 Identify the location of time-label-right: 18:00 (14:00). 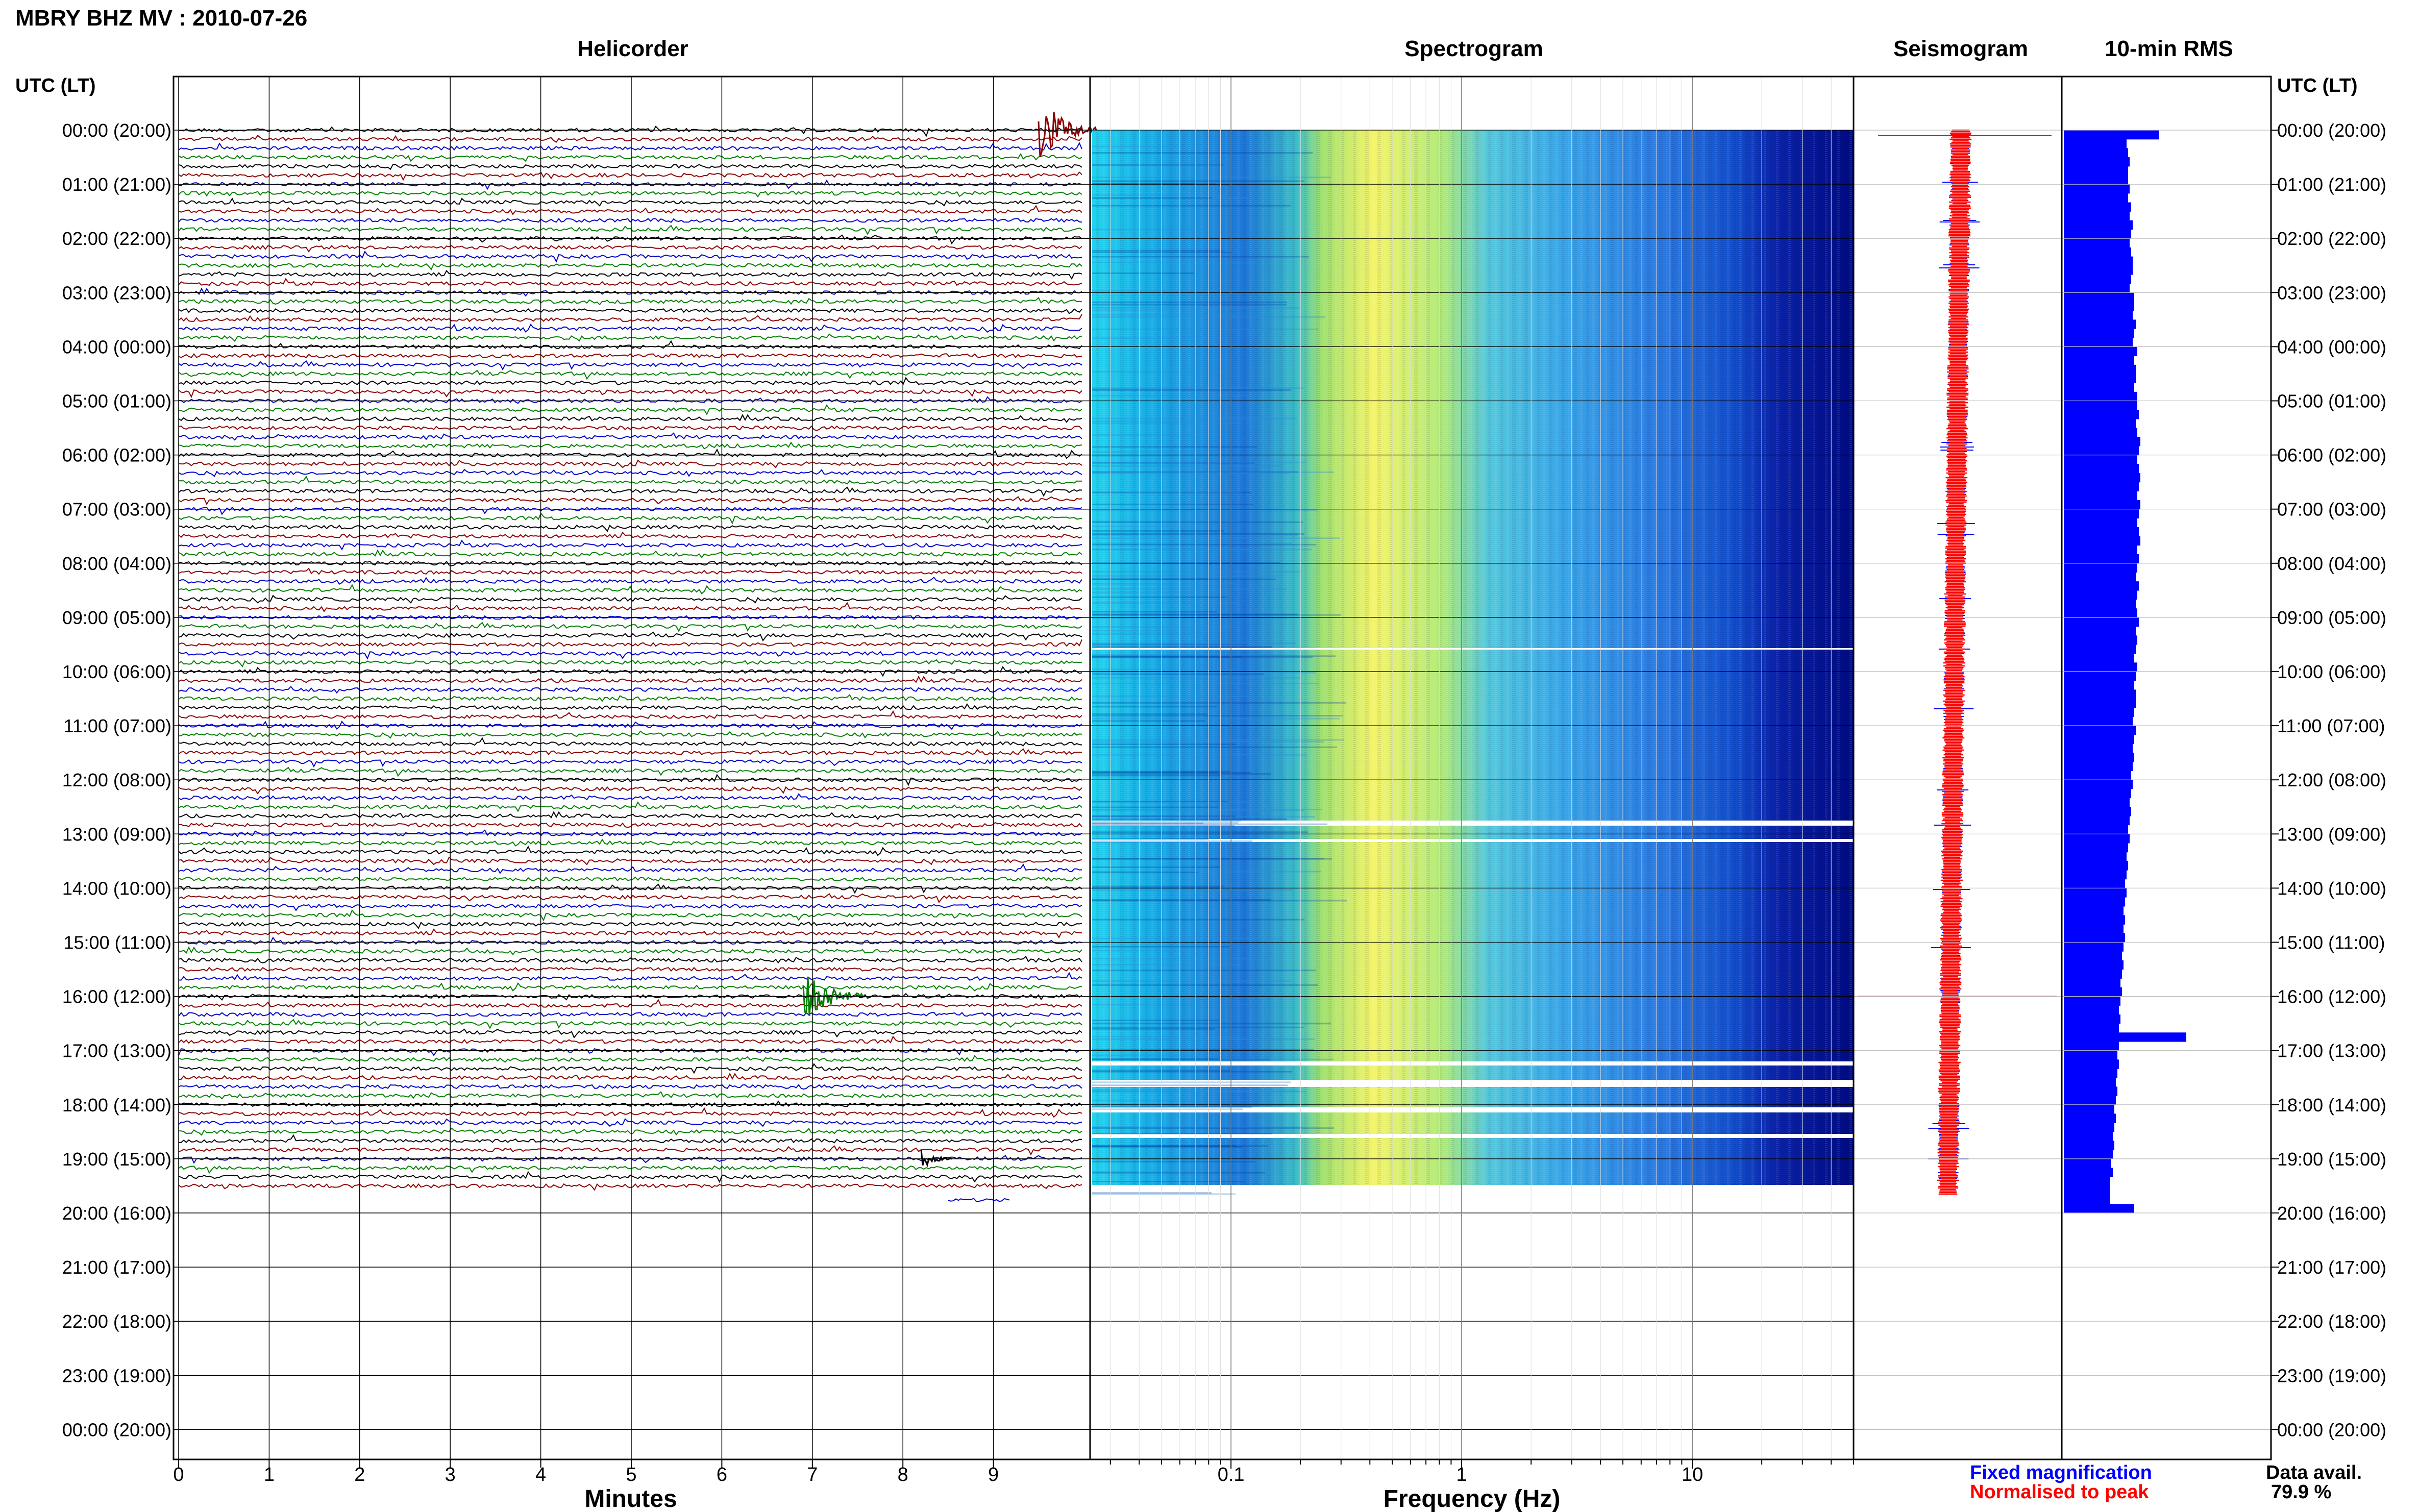
(2331, 1105).